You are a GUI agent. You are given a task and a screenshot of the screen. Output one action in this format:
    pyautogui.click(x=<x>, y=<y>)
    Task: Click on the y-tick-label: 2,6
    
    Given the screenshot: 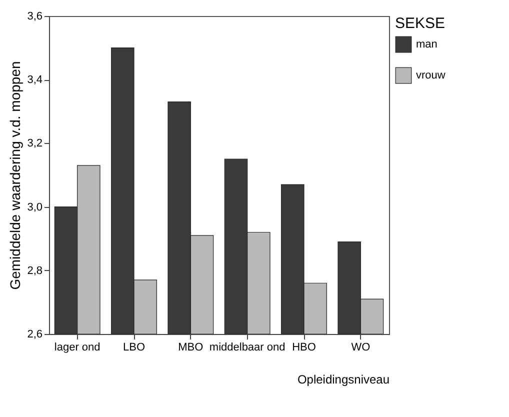 What is the action you would take?
    pyautogui.click(x=34, y=334)
    